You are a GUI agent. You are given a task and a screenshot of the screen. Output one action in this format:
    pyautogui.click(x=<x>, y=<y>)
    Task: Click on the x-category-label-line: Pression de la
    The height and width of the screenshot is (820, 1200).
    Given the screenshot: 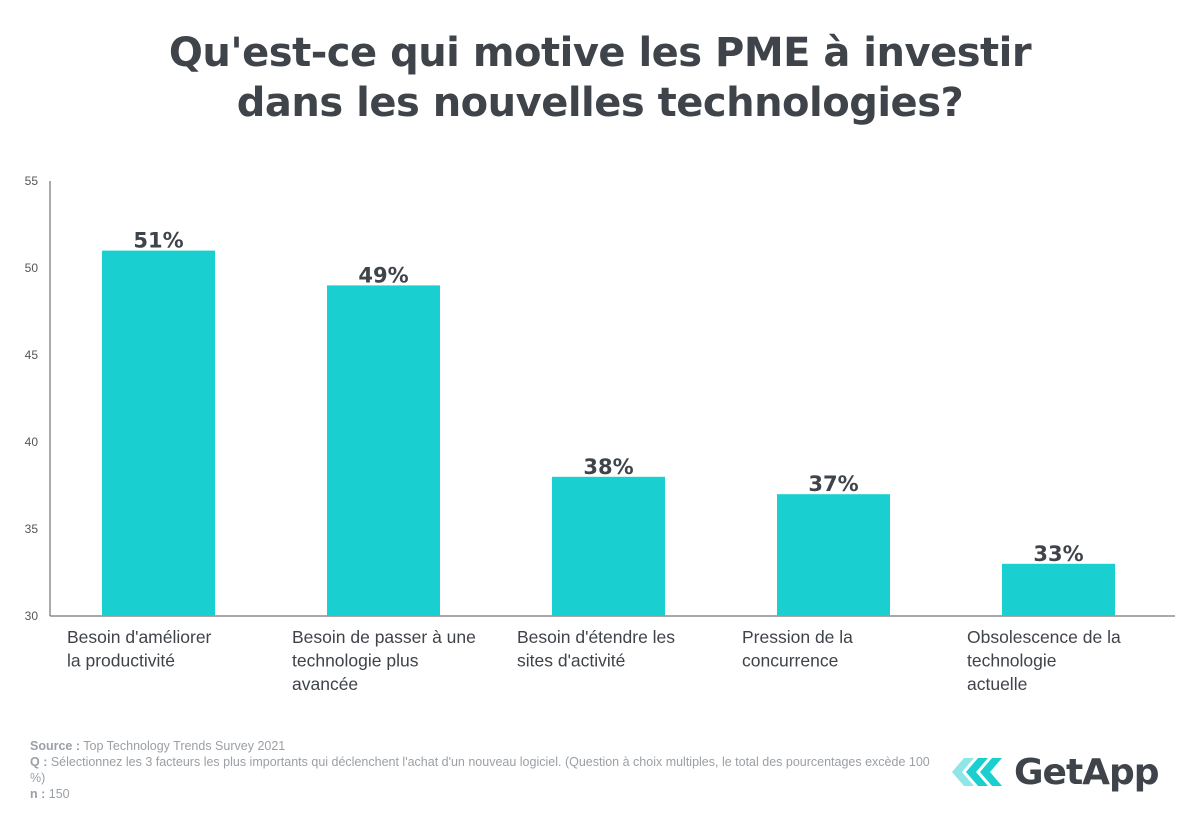 What is the action you would take?
    pyautogui.click(x=797, y=637)
    